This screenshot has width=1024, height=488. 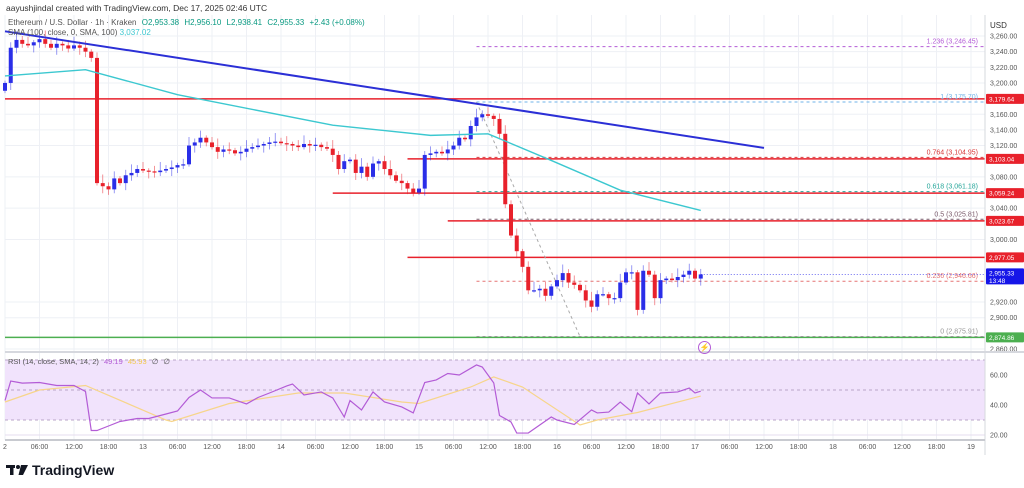 I want to click on ohlc-high: H2,956.10, so click(x=203, y=22).